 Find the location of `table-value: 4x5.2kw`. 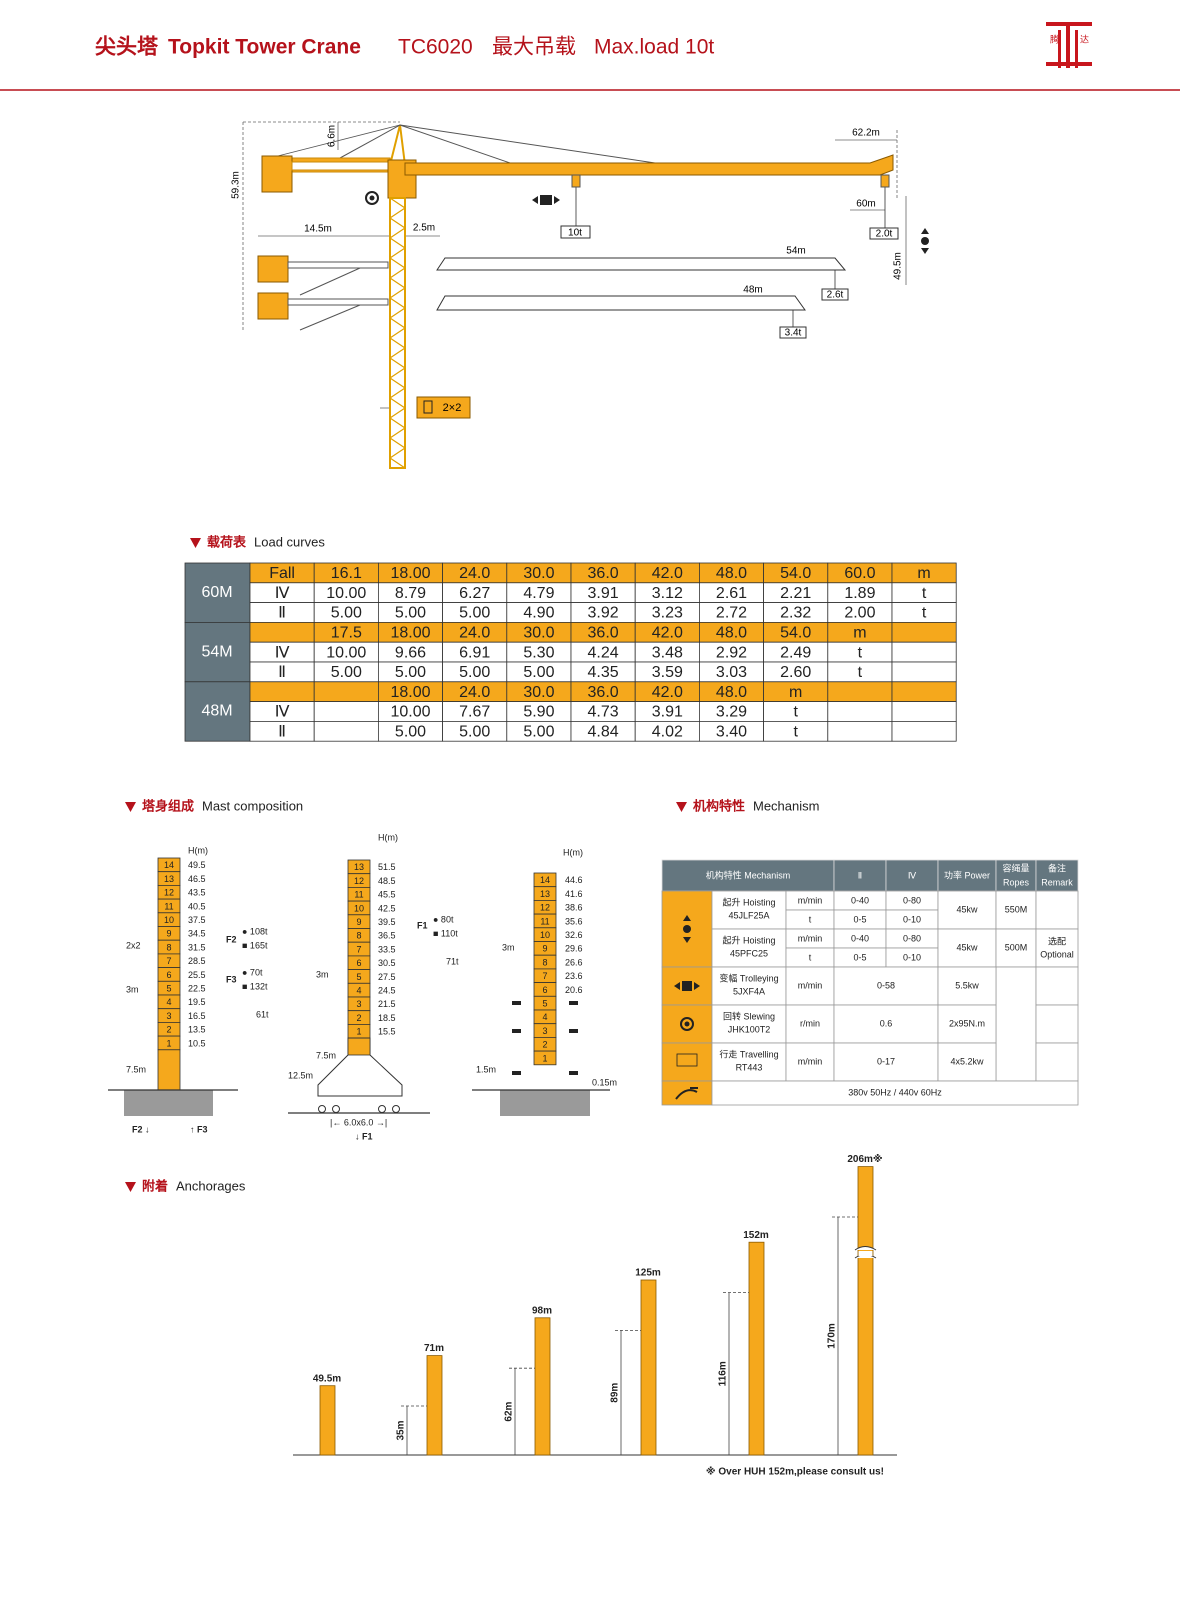

table-value: 4x5.2kw is located at coordinates (967, 1061).